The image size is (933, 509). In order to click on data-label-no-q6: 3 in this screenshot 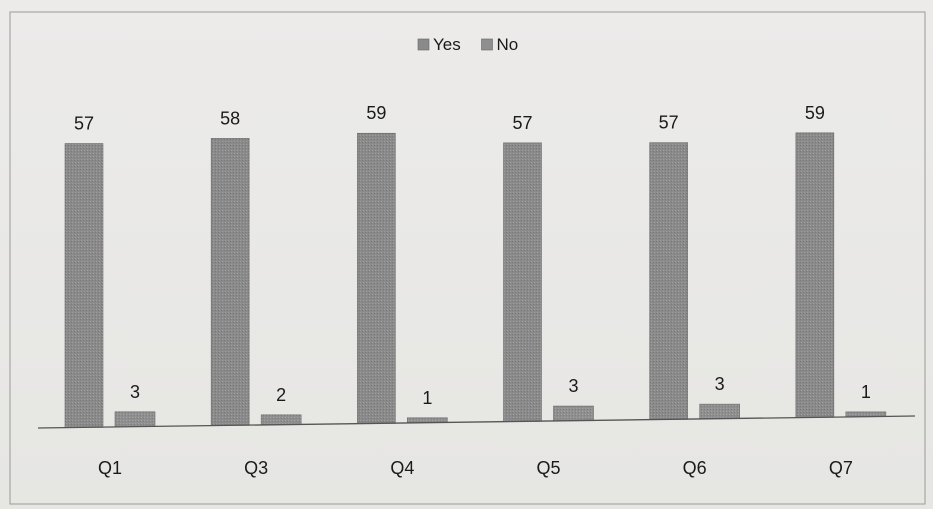, I will do `click(720, 384)`.